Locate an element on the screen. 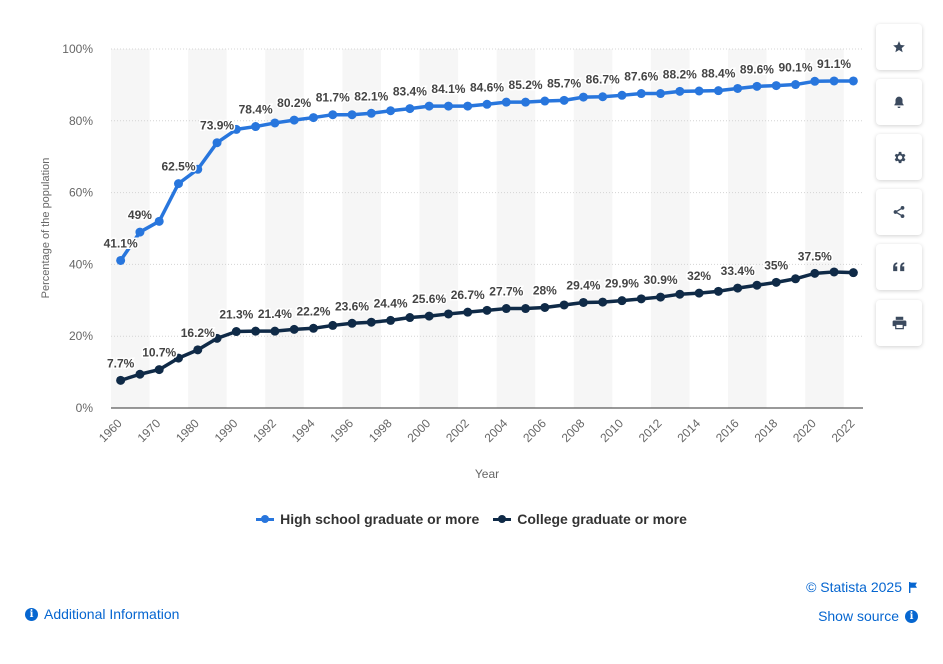 The height and width of the screenshot is (664, 943). data-label-high-school-graduate-or-more: 85.7% is located at coordinates (564, 83).